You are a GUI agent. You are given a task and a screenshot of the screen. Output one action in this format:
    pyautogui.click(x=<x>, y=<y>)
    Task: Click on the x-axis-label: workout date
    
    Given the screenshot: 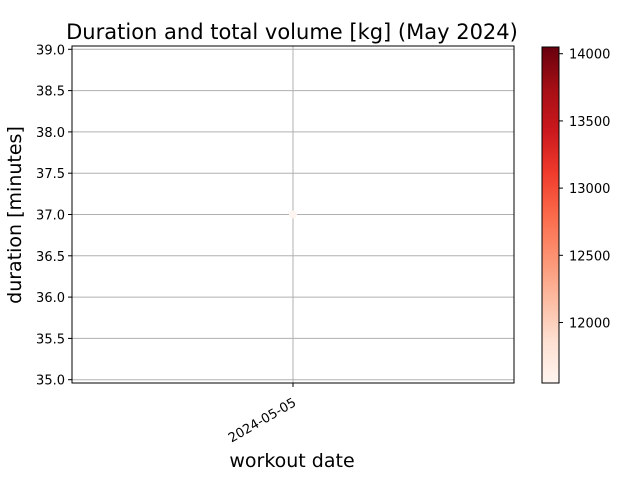 What is the action you would take?
    pyautogui.click(x=291, y=461)
    